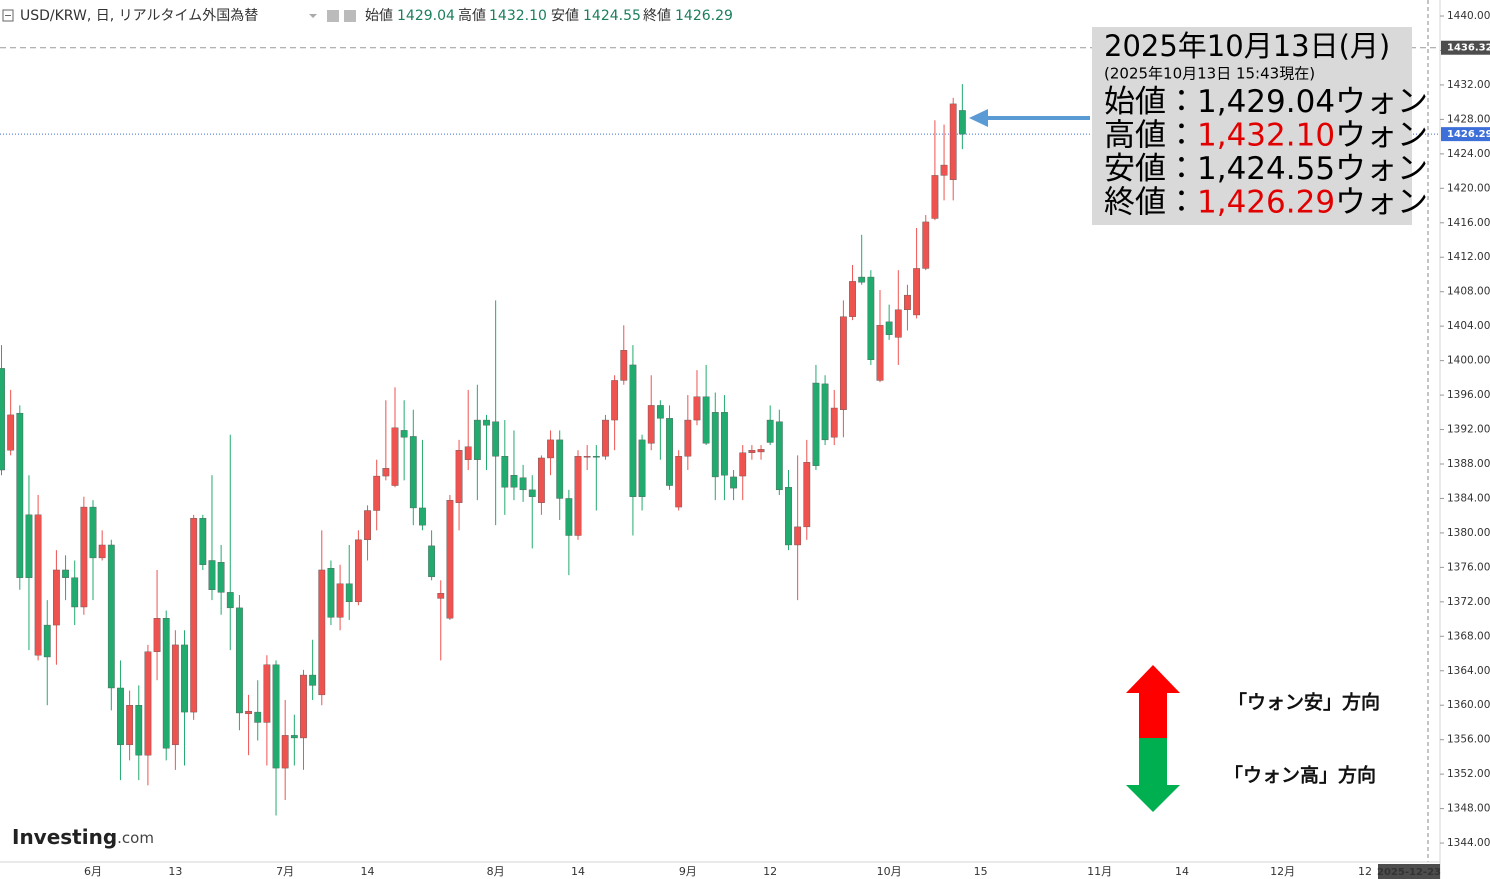 The height and width of the screenshot is (879, 1490). I want to click on y-tick-label: 1384.00, so click(1468, 498).